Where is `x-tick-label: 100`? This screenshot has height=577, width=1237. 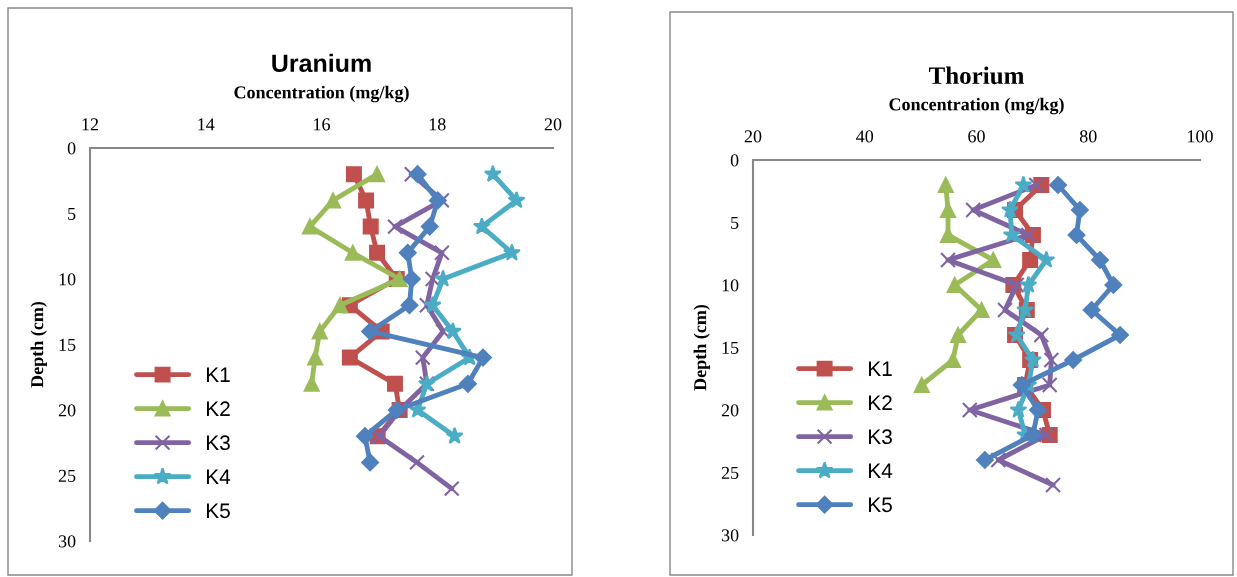 x-tick-label: 100 is located at coordinates (1200, 136).